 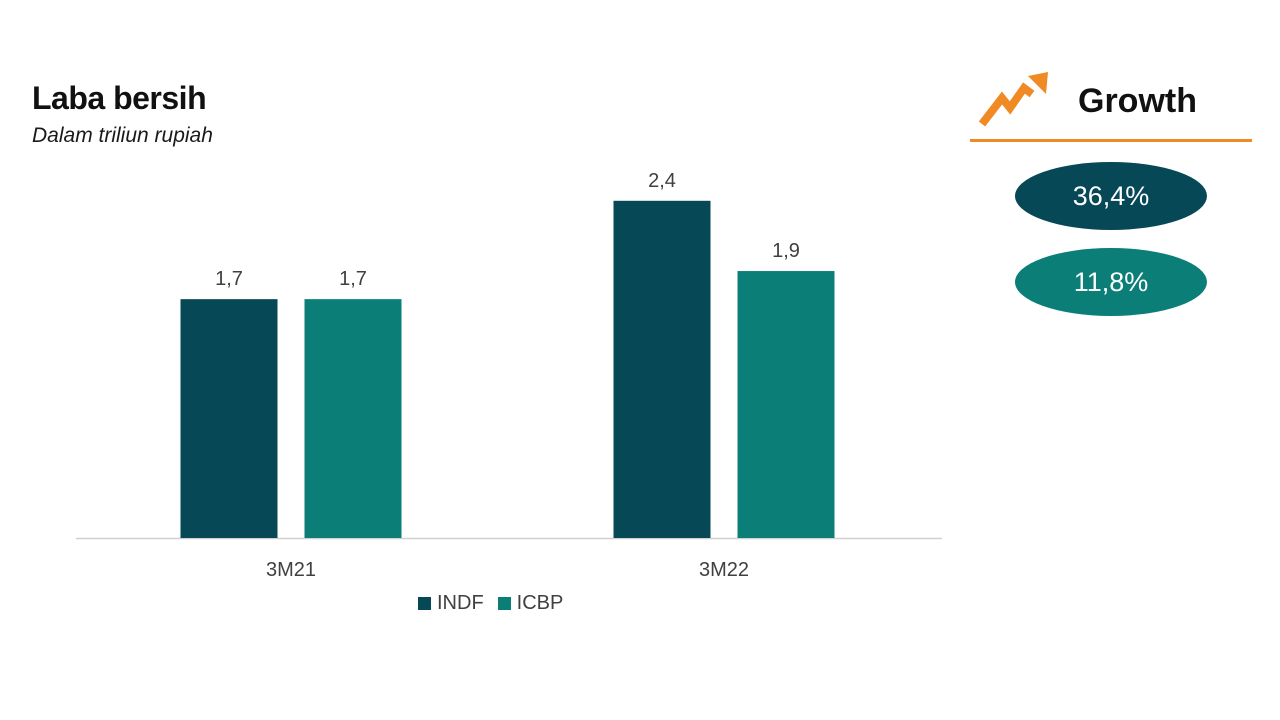 What do you see at coordinates (353, 418) in the screenshot?
I see `bar-icbp-3m21` at bounding box center [353, 418].